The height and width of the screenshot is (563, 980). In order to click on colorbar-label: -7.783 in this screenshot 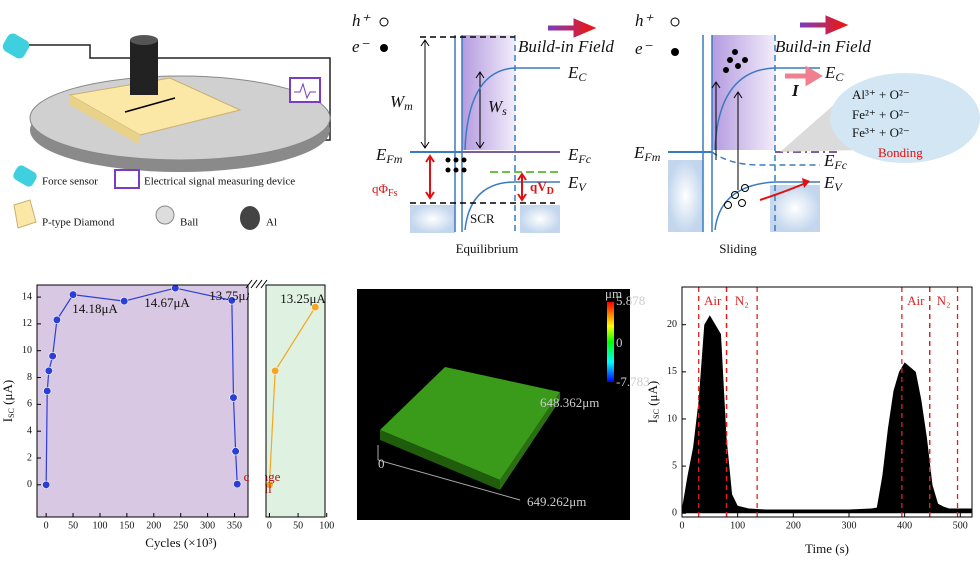, I will do `click(633, 381)`.